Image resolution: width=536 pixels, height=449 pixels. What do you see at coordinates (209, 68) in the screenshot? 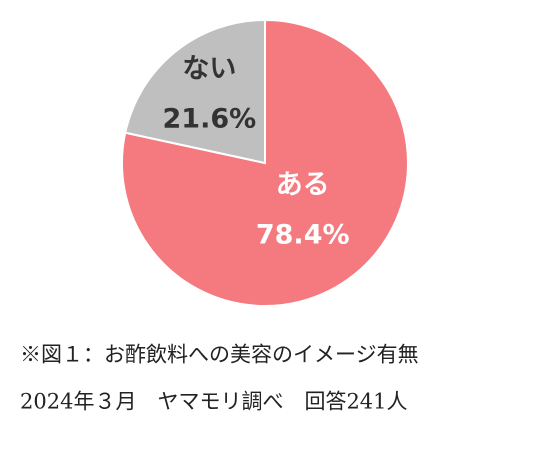
I see `slice-label: ない` at bounding box center [209, 68].